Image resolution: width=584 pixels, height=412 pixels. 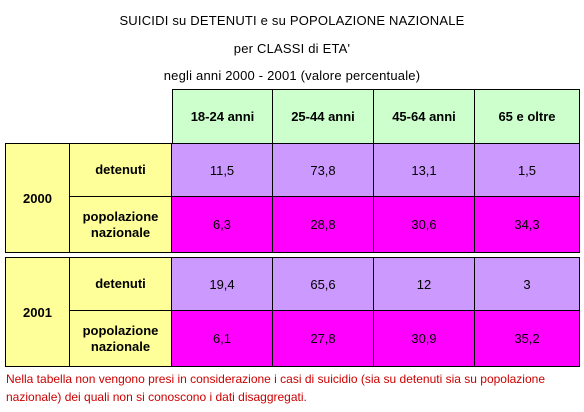 What do you see at coordinates (222, 284) in the screenshot?
I see `table-cell: 19,4` at bounding box center [222, 284].